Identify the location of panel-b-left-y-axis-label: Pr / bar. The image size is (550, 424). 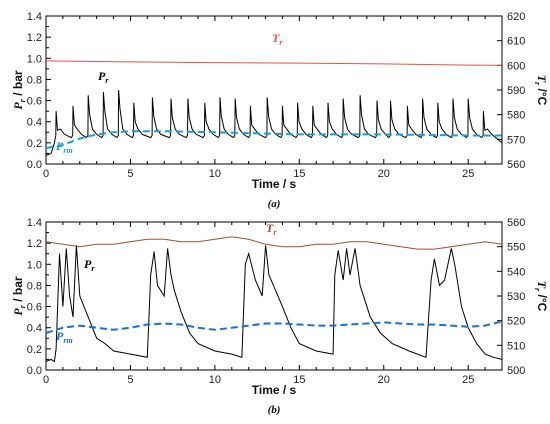
(19, 295).